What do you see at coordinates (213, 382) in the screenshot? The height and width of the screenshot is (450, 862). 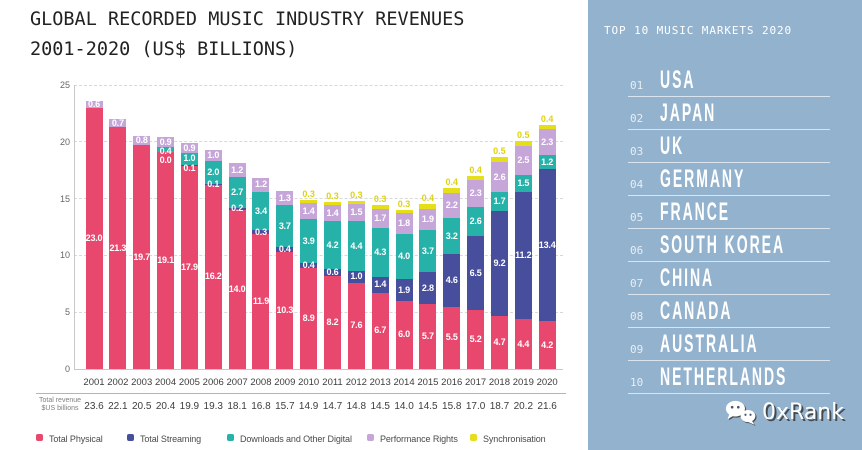 I see `x-tick-label: 2006` at bounding box center [213, 382].